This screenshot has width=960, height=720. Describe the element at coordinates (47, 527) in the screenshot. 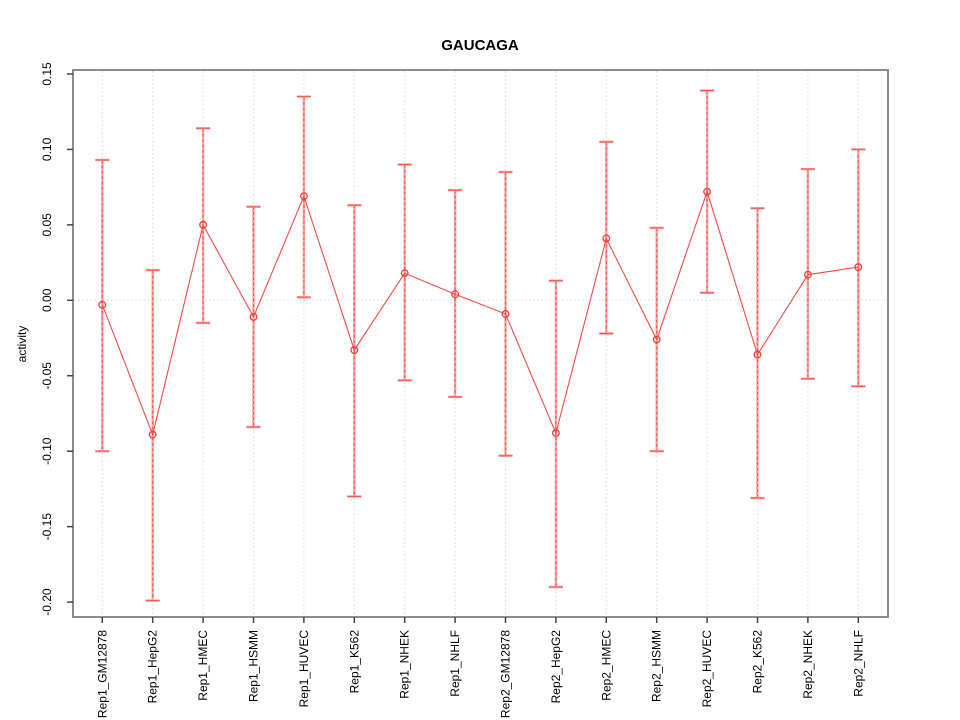

I see `y-axis-tick-label: -0.15` at that location.